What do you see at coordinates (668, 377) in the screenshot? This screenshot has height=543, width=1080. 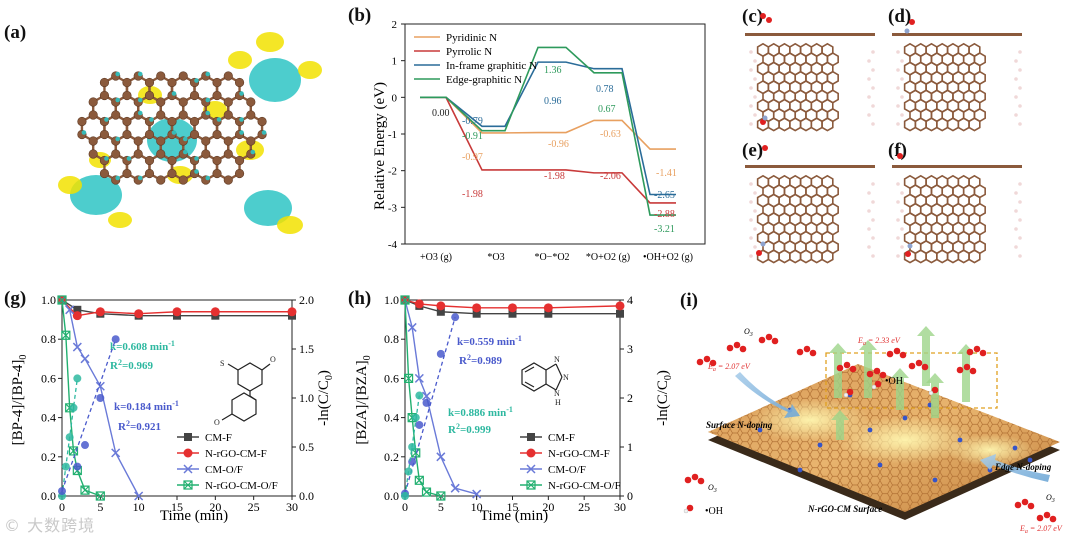 I see `chart-h-y2label-sub: 0` at bounding box center [668, 377].